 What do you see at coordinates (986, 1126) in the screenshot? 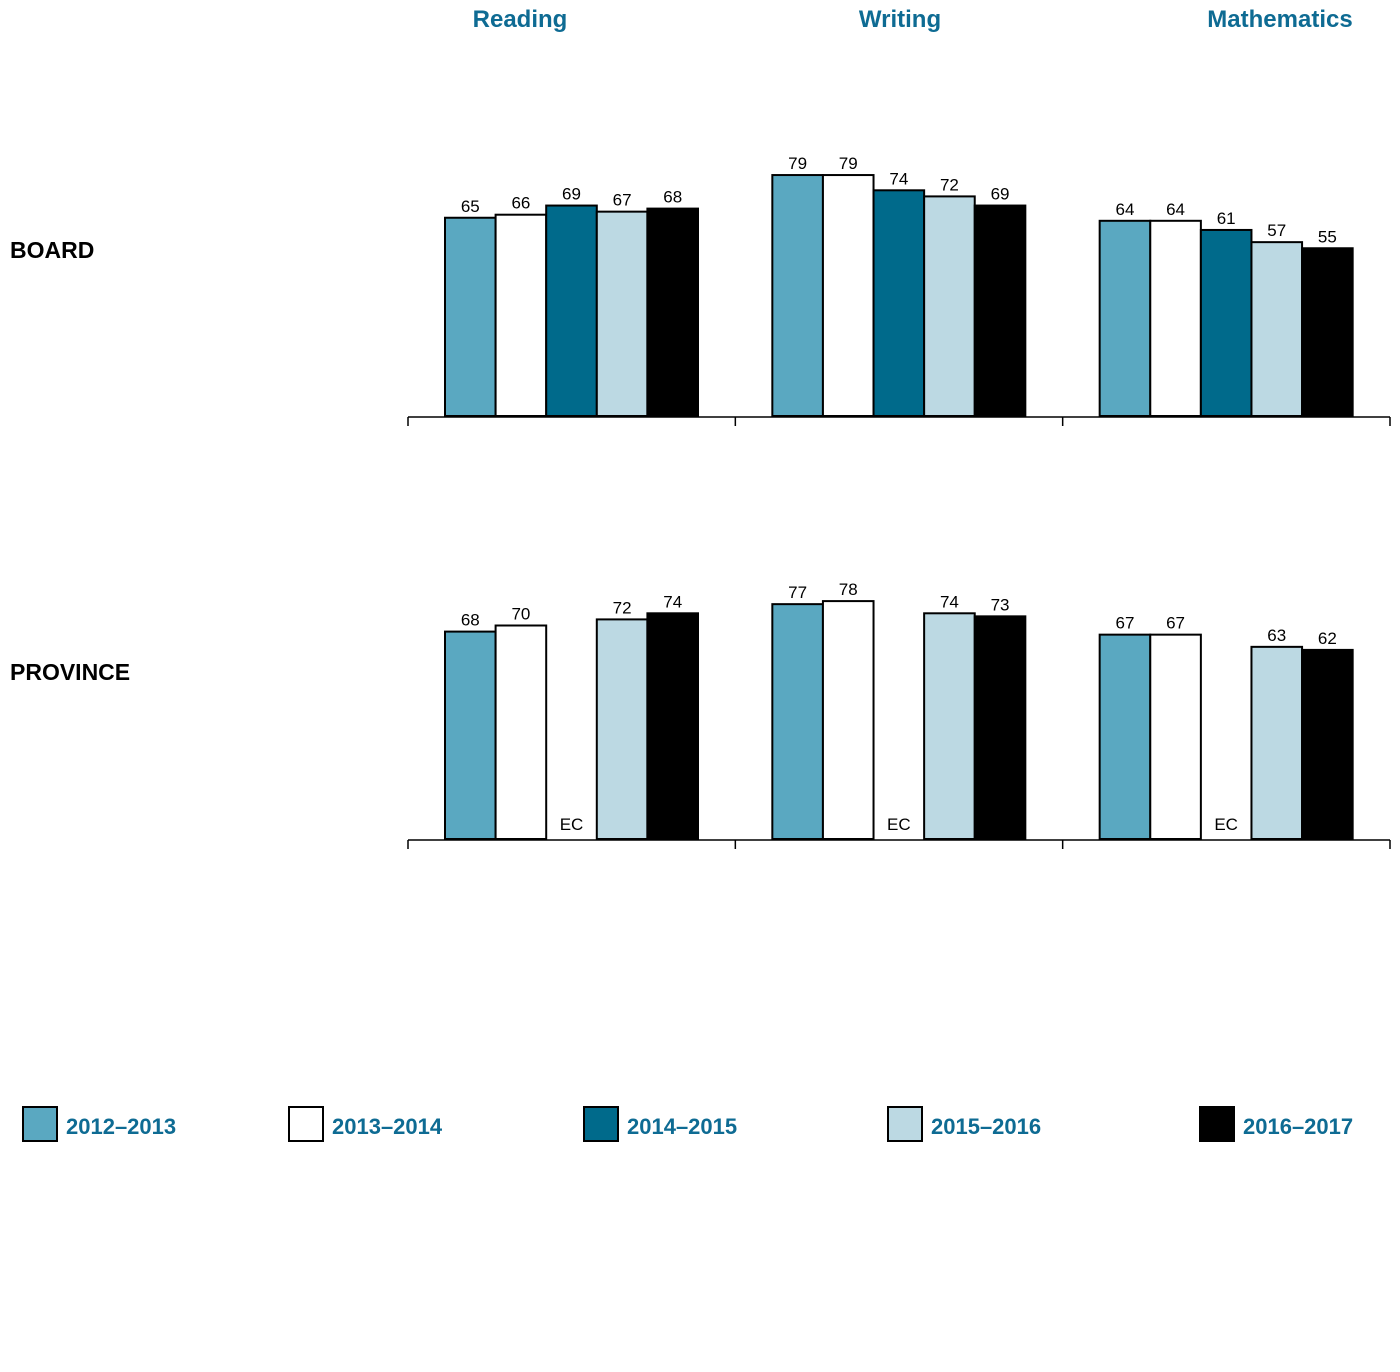
I see `legend-label: 2015–2016` at bounding box center [986, 1126].